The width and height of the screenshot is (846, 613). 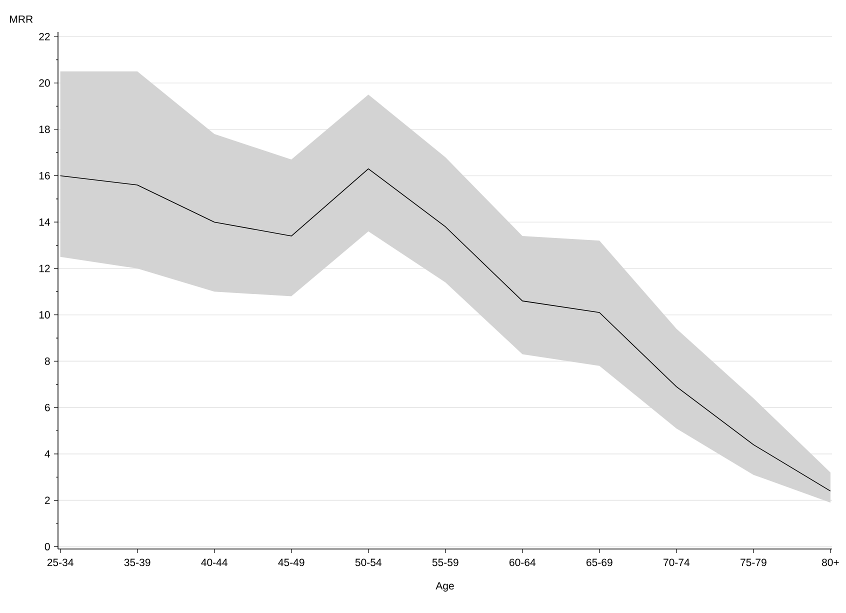 I want to click on x-axis-title: Age, so click(x=445, y=587).